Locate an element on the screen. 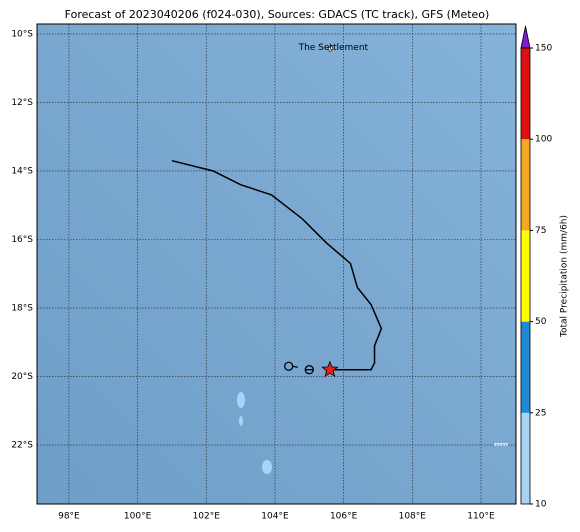 The image size is (580, 532). y-tick-label: 14°S is located at coordinates (22, 171).